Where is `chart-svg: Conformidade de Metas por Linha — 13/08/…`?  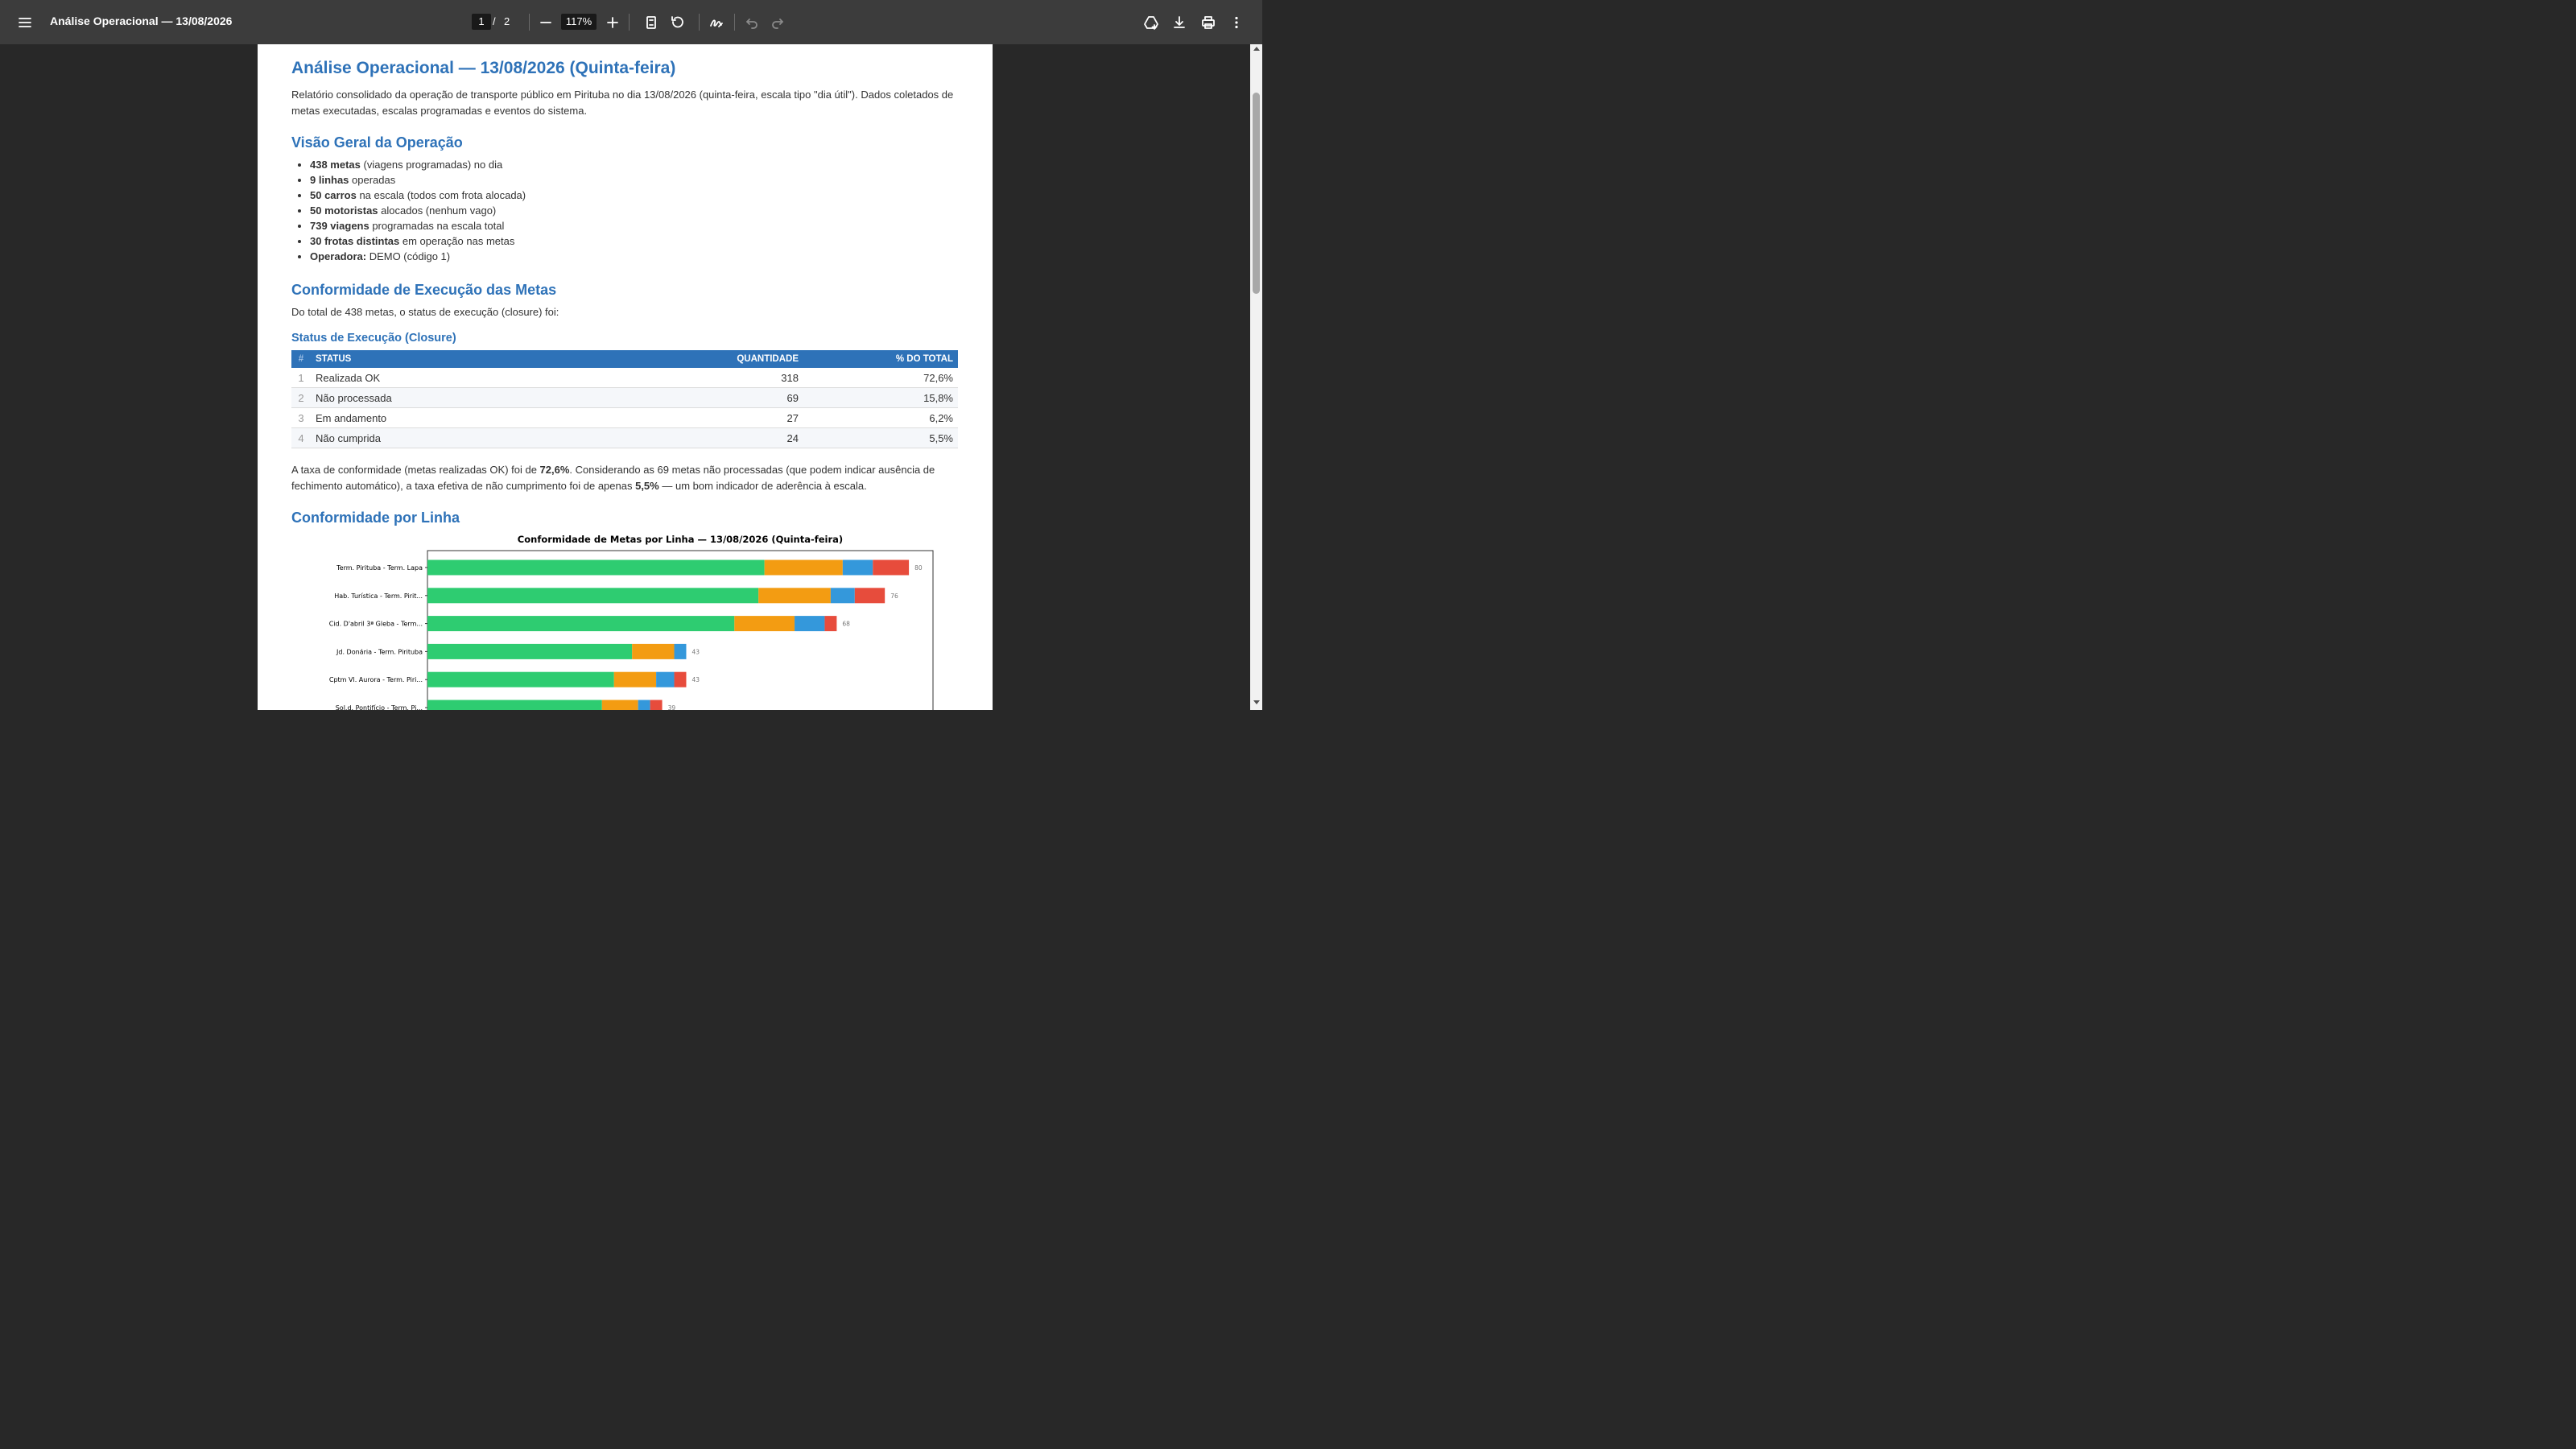
chart-svg: Conformidade de Metas por Linha — 13/08/… is located at coordinates (631, 622).